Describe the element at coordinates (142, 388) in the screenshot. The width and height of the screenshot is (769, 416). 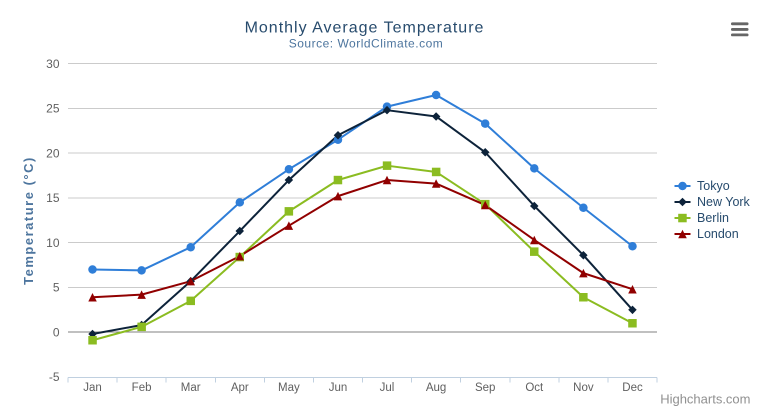
I see `svg-text: Feb` at that location.